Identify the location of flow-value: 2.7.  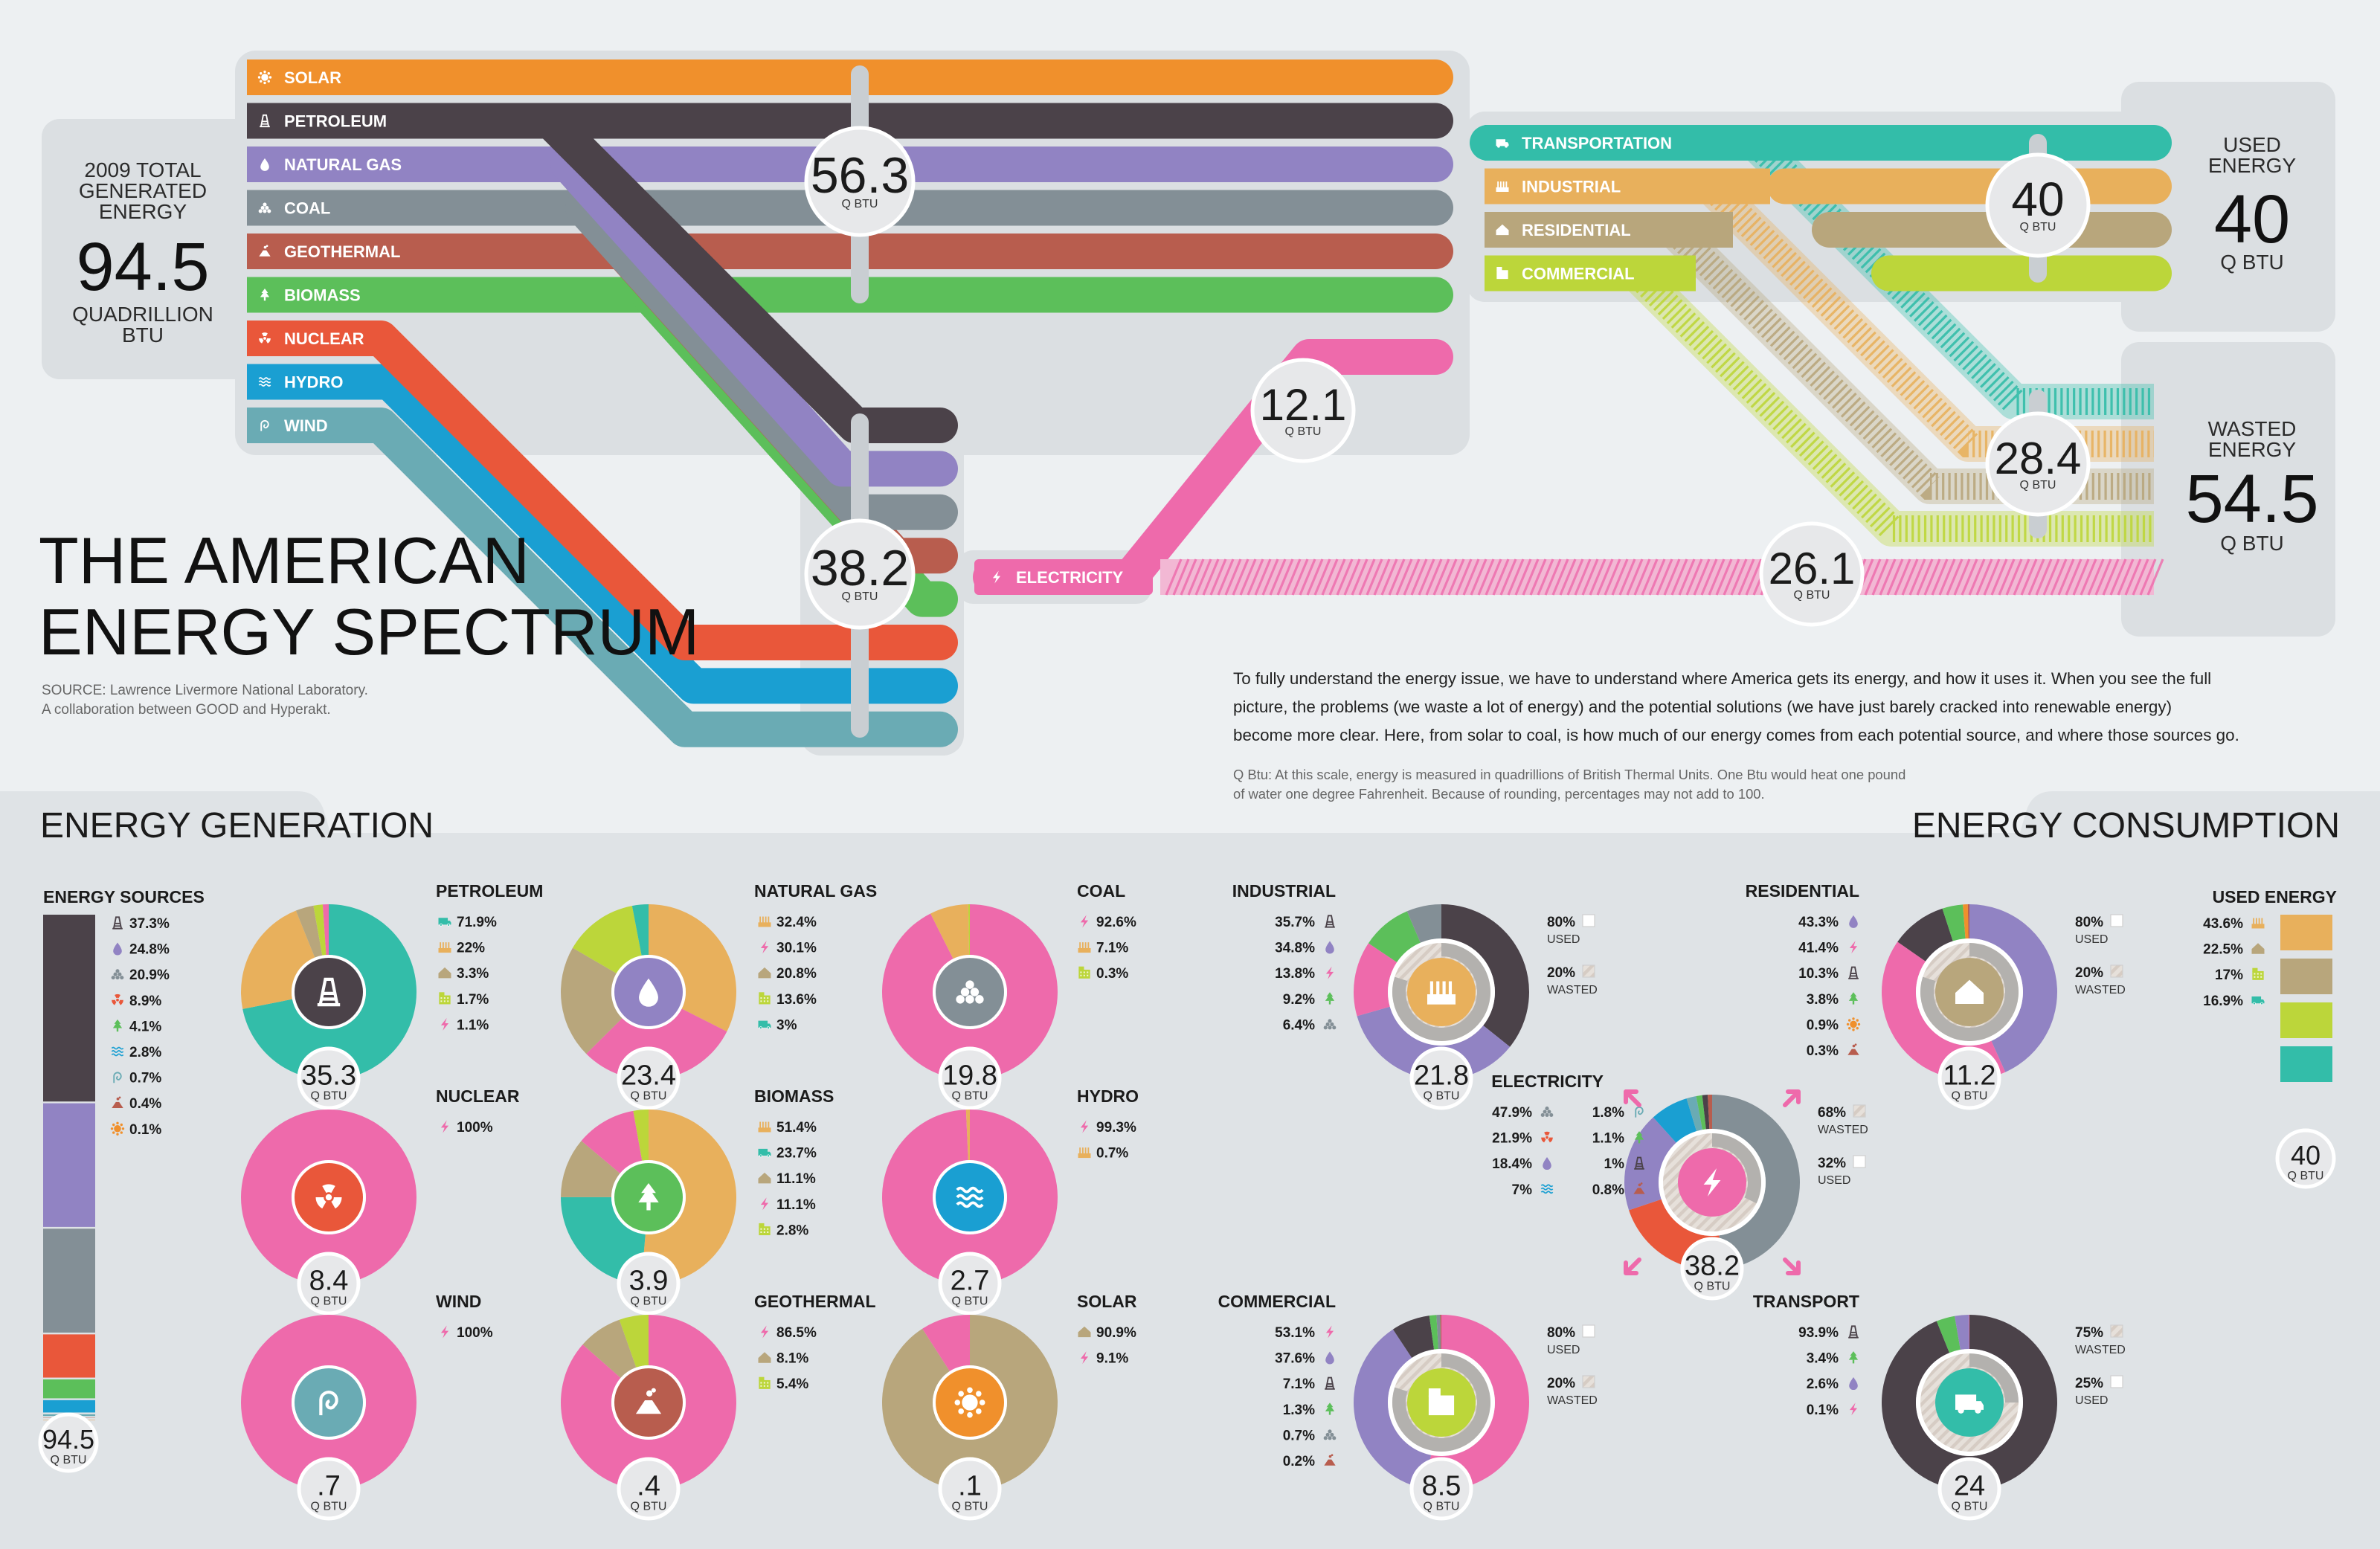
(971, 1281).